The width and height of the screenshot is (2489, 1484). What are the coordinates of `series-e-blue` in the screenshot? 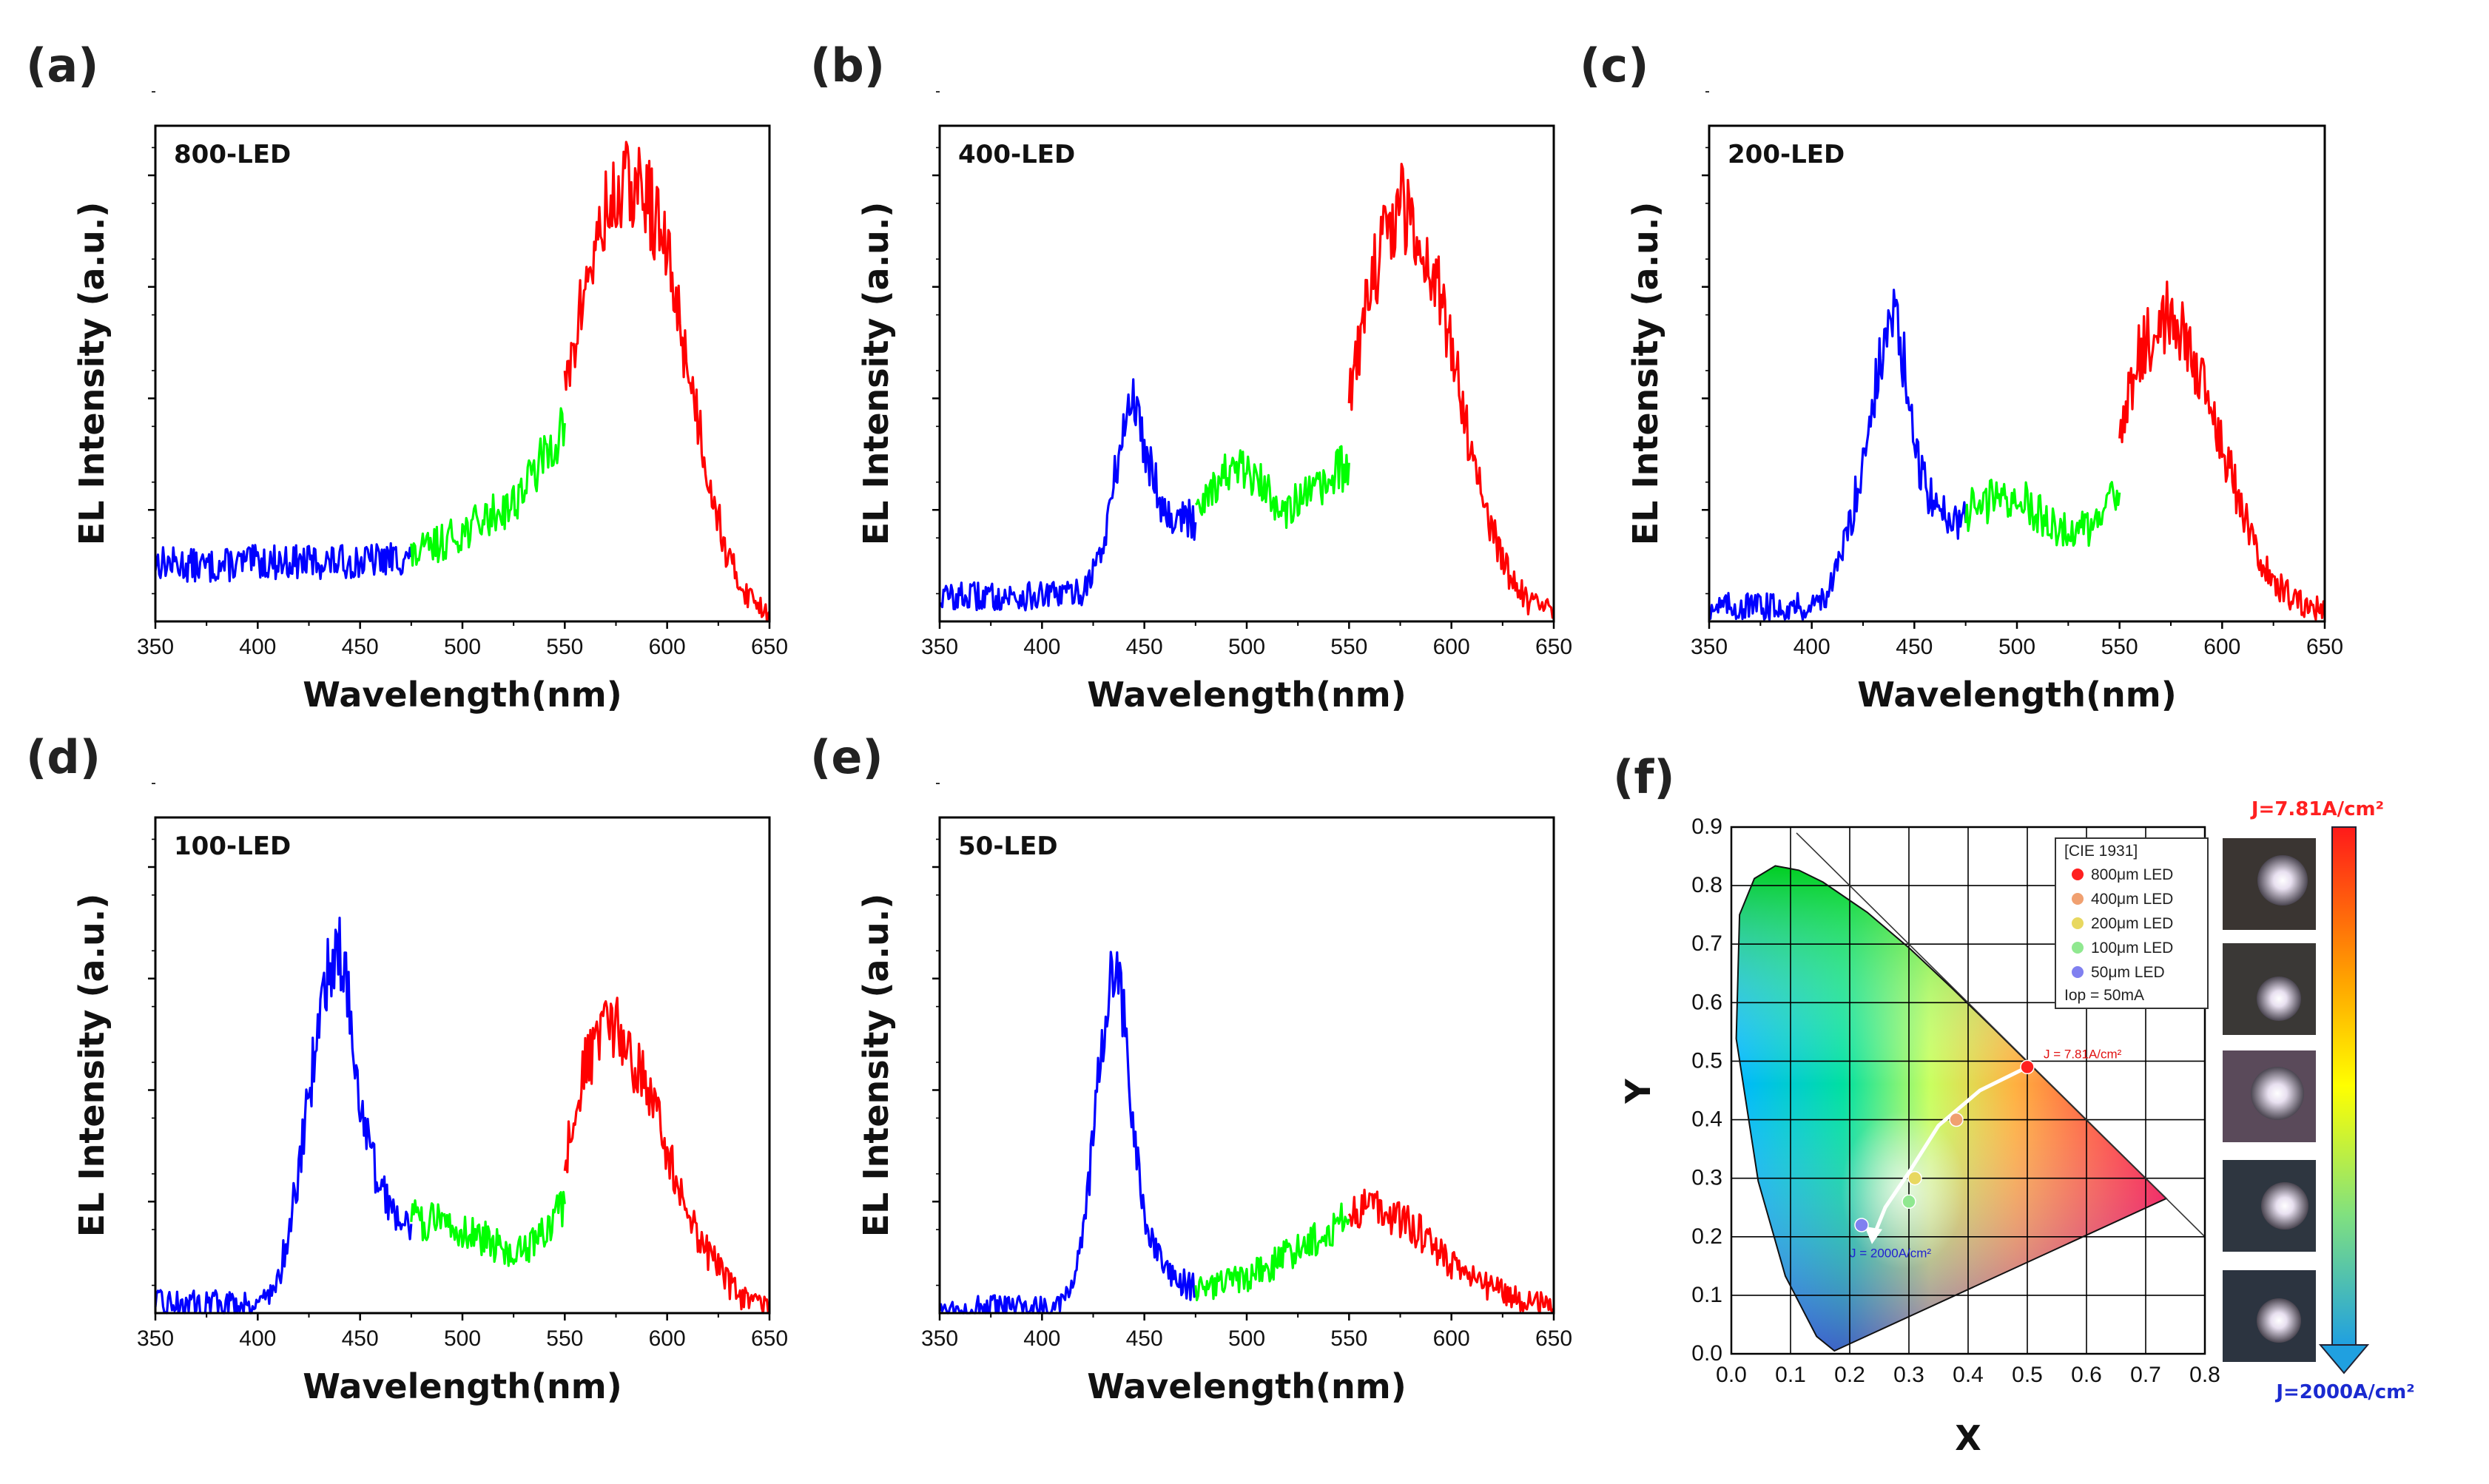 It's located at (1067, 1133).